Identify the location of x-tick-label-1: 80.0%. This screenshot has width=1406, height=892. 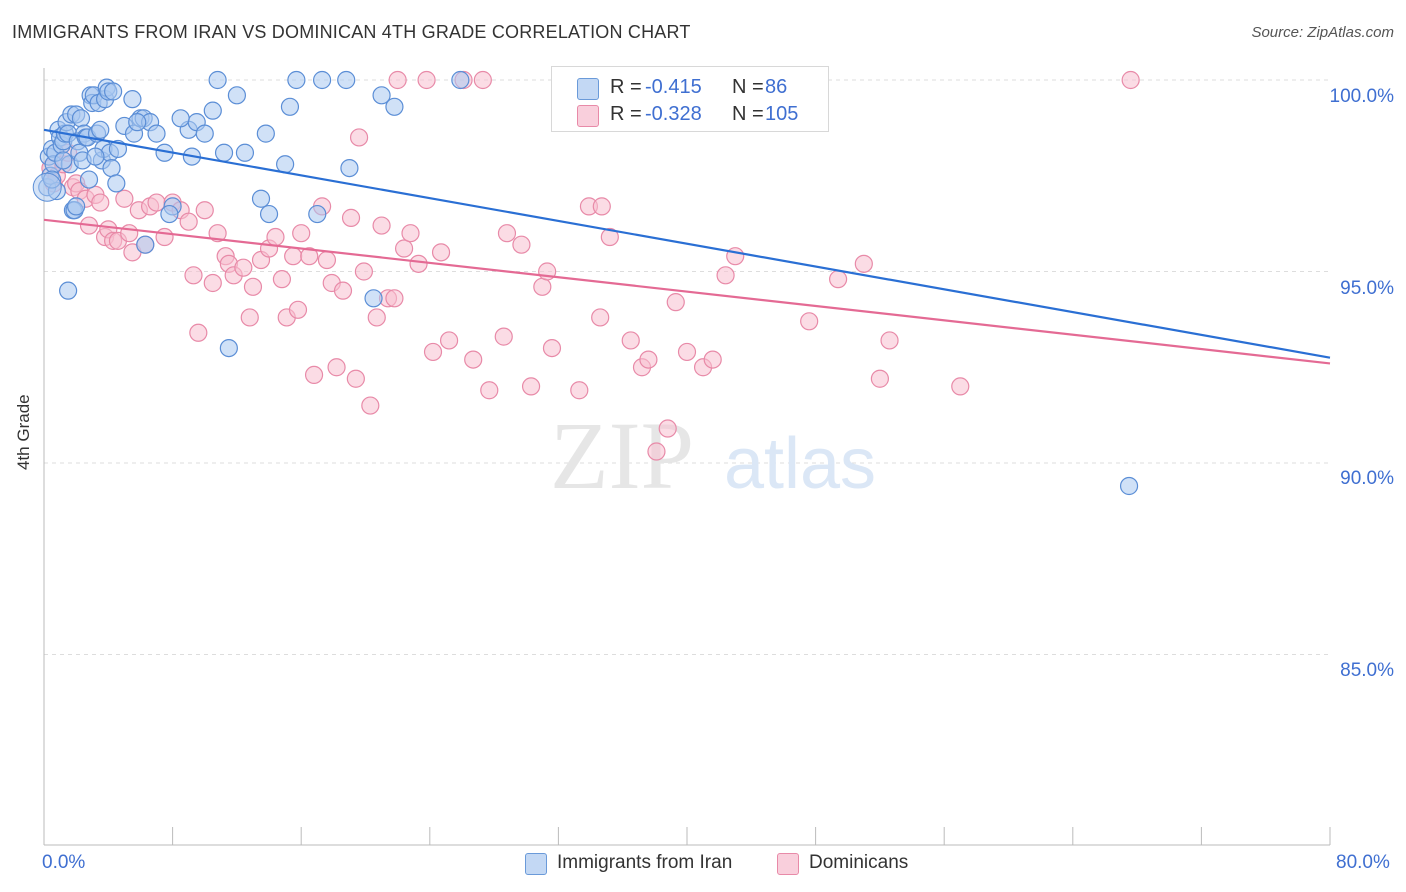
(1363, 862).